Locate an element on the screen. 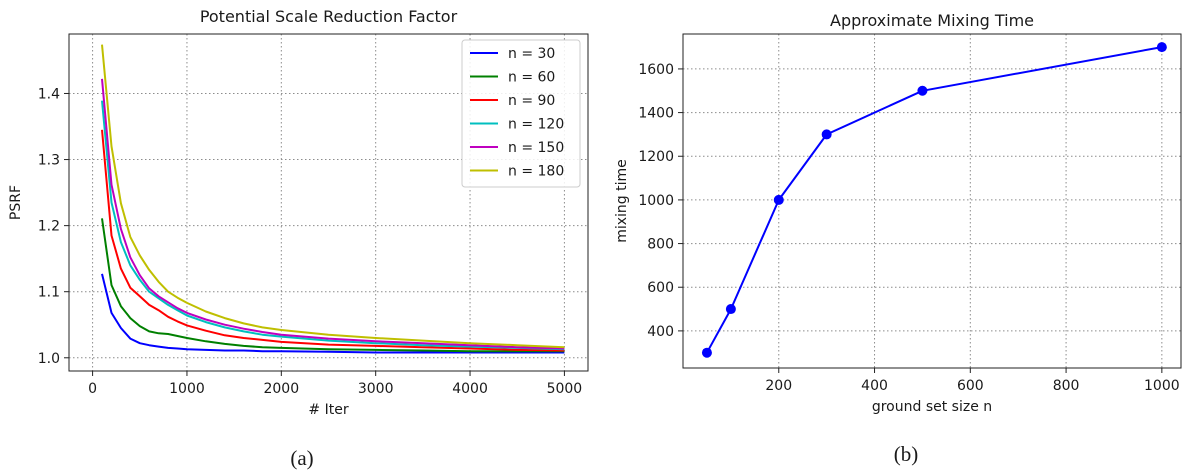  x-tick-label: 3000 is located at coordinates (376, 389).